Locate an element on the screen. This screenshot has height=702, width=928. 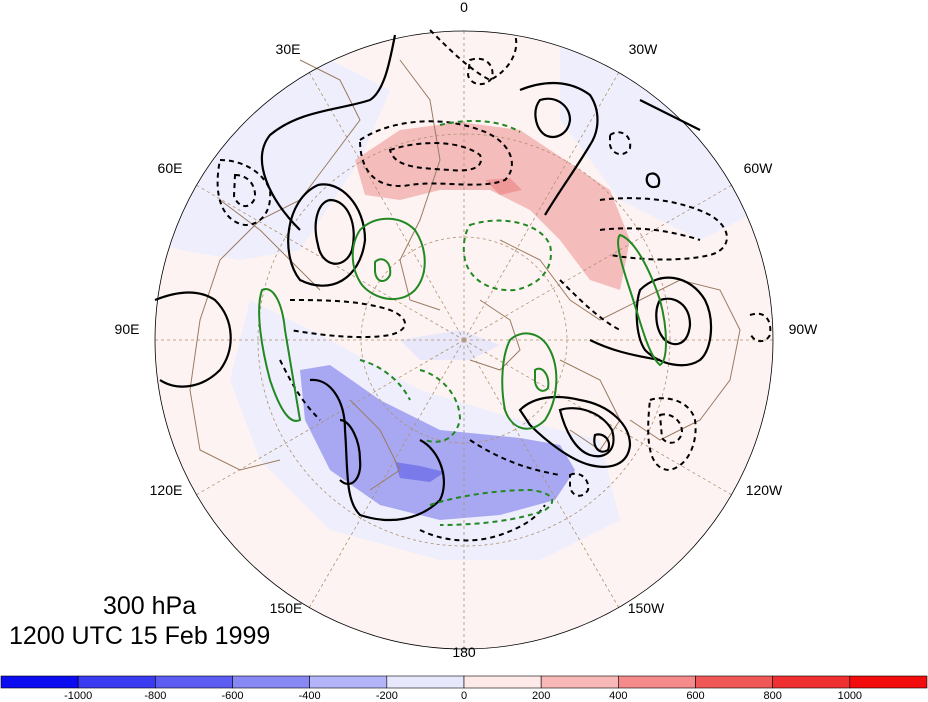
lon-label-90e: 90E is located at coordinates (127, 329).